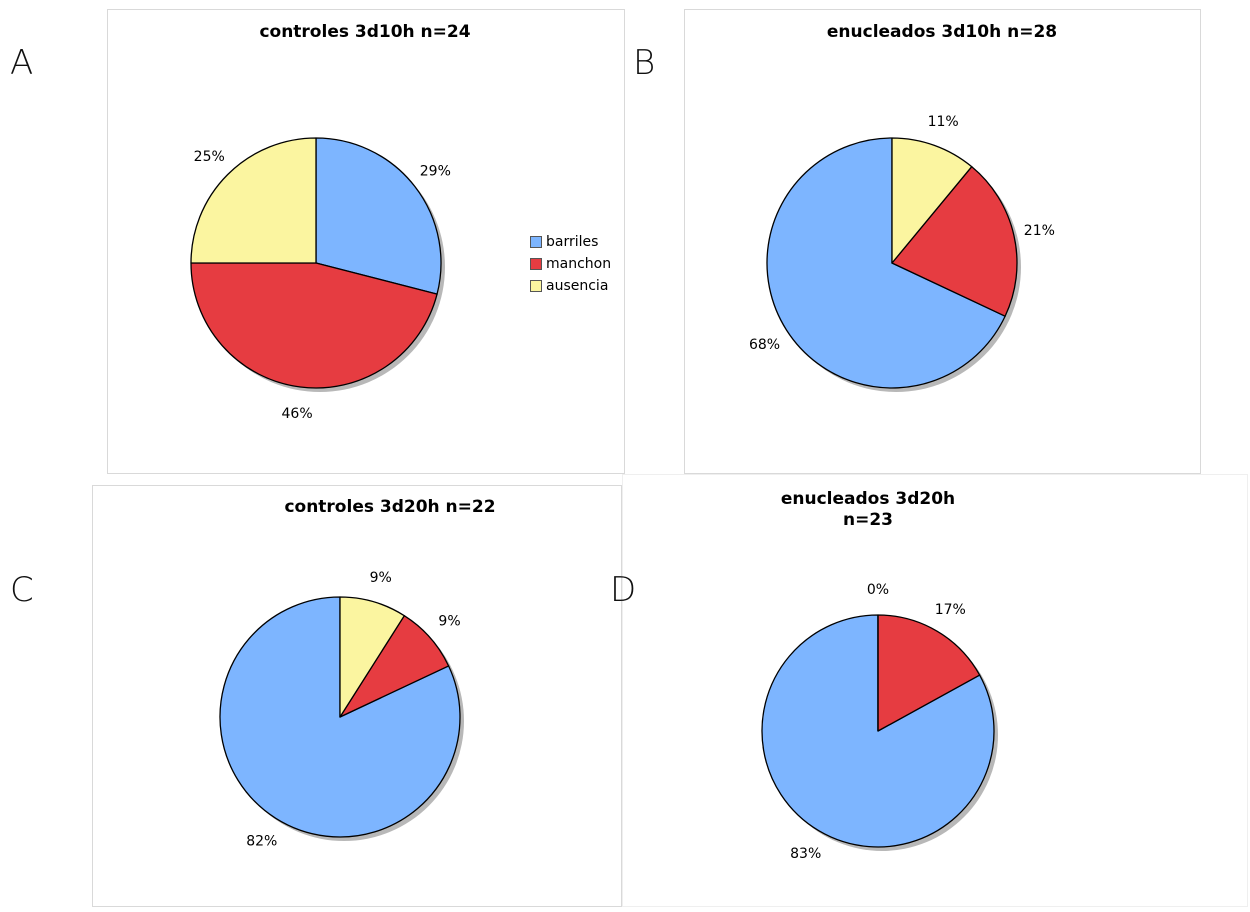  What do you see at coordinates (950, 610) in the screenshot?
I see `pie-label-d-manchon: 17%` at bounding box center [950, 610].